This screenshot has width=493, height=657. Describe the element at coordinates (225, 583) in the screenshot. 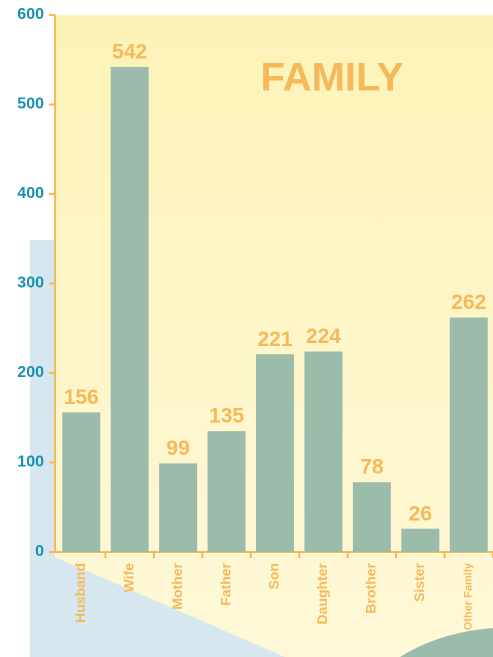

I see `x-tick-label: Father` at that location.